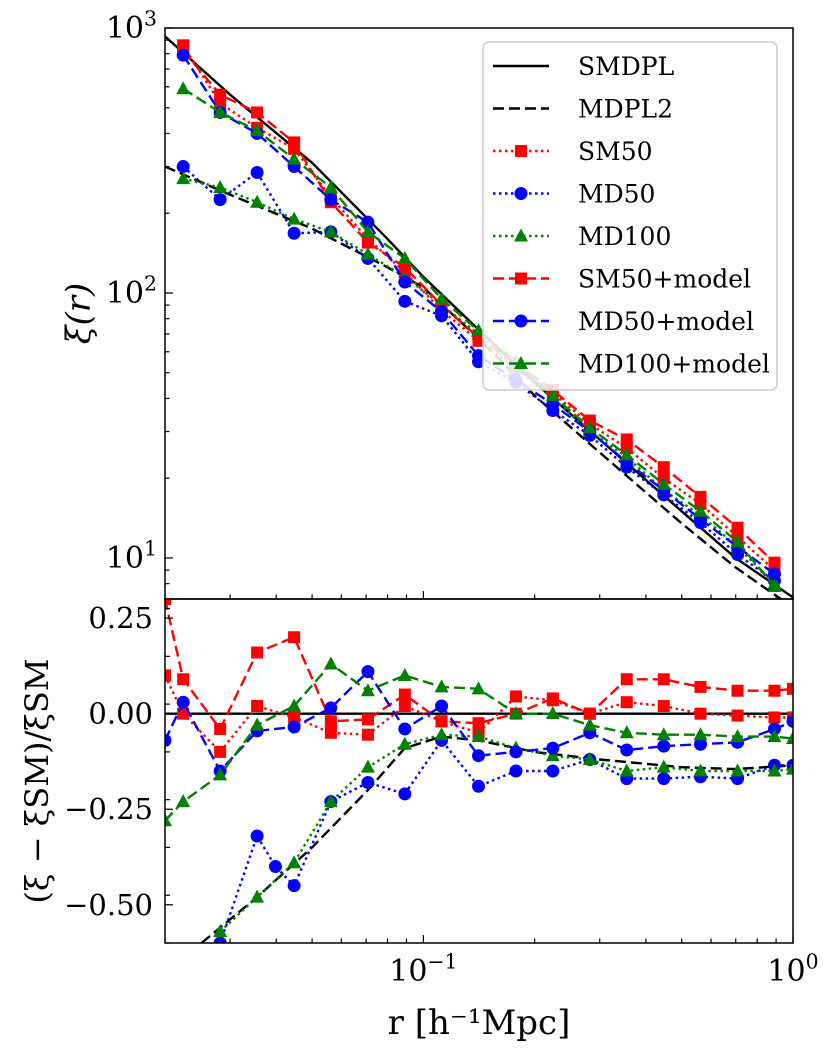 This screenshot has width=830, height=1056. What do you see at coordinates (624, 236) in the screenshot?
I see `legend-label: MD100` at bounding box center [624, 236].